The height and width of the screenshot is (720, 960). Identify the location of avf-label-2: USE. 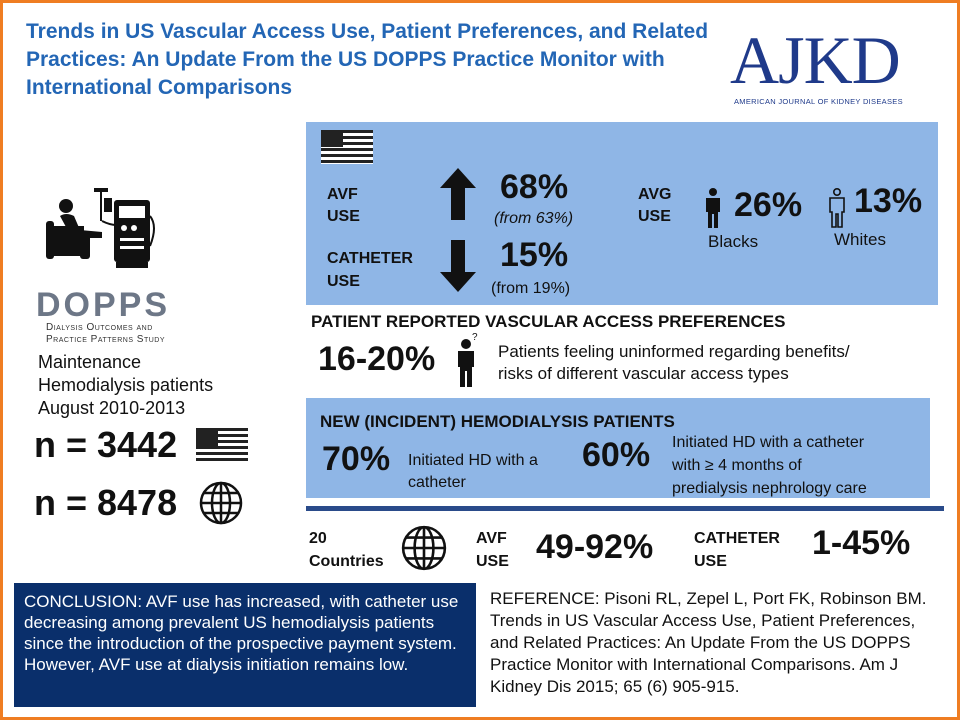
(343, 216).